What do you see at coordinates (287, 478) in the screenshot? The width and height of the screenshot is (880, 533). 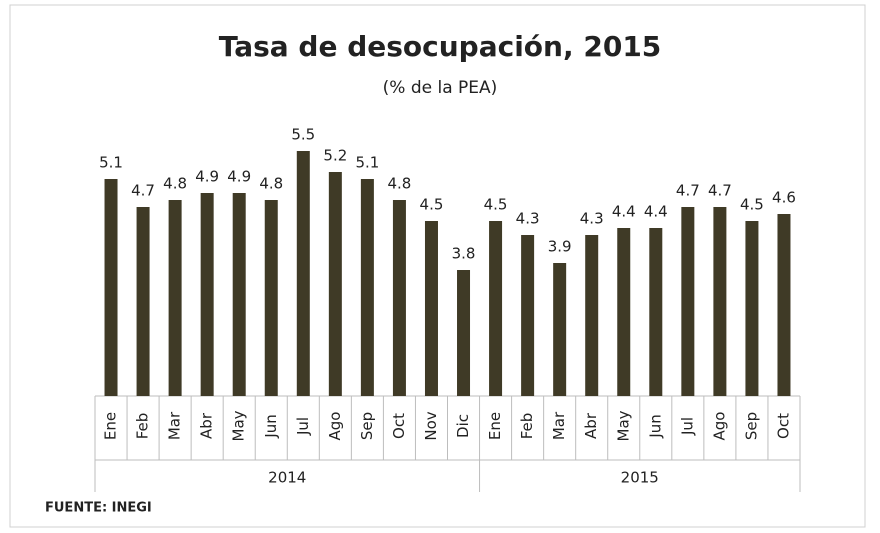 I see `group-label: 2014` at bounding box center [287, 478].